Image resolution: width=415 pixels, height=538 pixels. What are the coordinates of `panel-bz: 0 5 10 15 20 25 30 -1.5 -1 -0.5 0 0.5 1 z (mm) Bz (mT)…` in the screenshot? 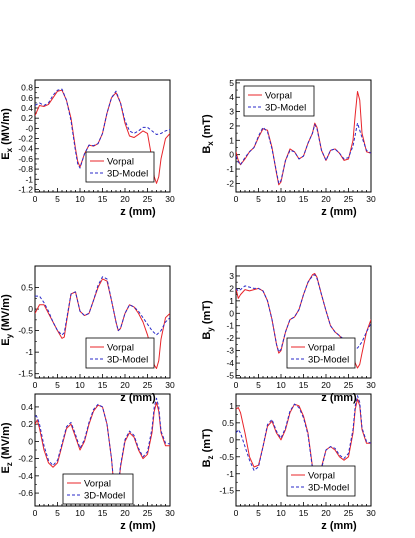 It's located at (301, 456).